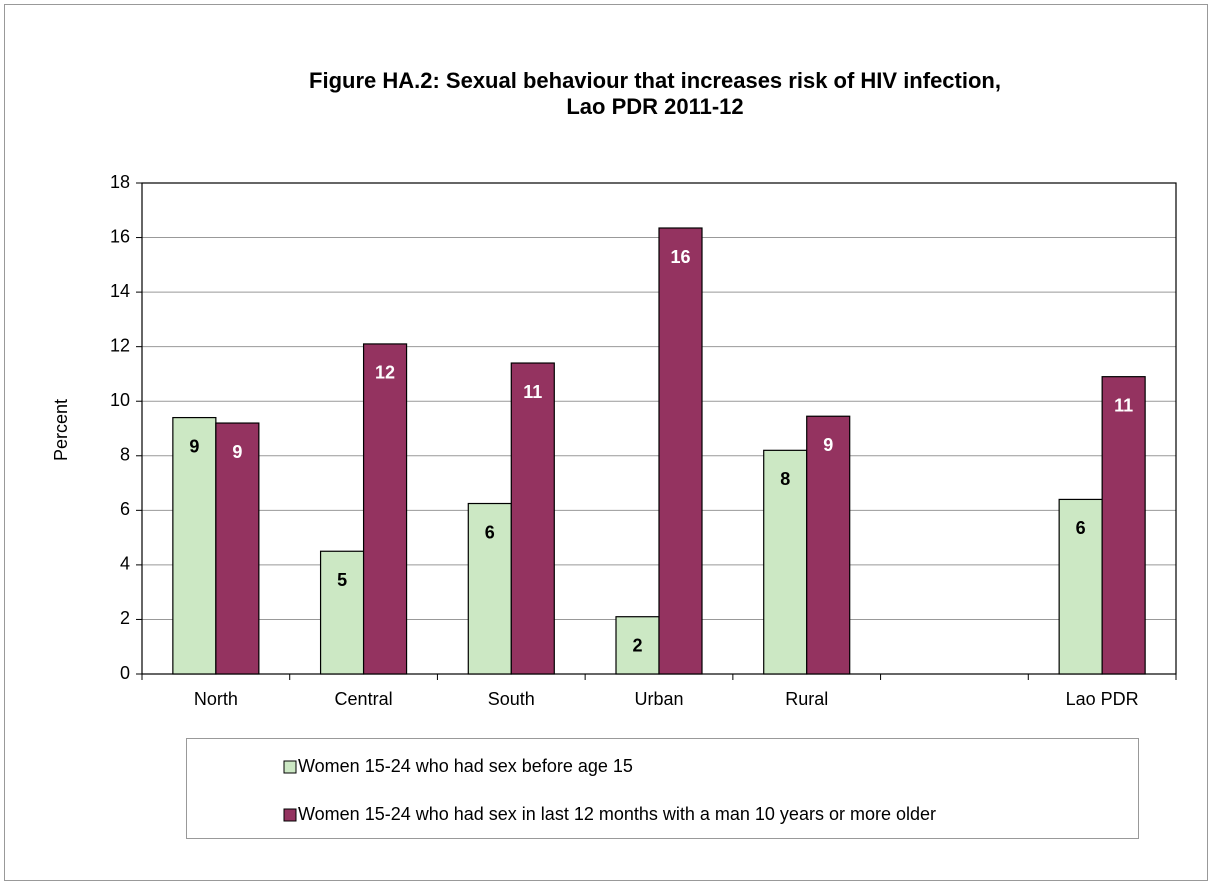  What do you see at coordinates (120, 291) in the screenshot?
I see `y-tick-label: 14` at bounding box center [120, 291].